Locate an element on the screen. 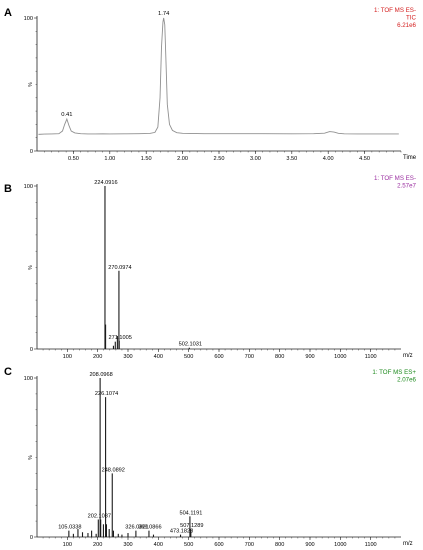 This screenshot has height=550, width=423. panel-b-info-line: 2.57e7 is located at coordinates (406, 186).